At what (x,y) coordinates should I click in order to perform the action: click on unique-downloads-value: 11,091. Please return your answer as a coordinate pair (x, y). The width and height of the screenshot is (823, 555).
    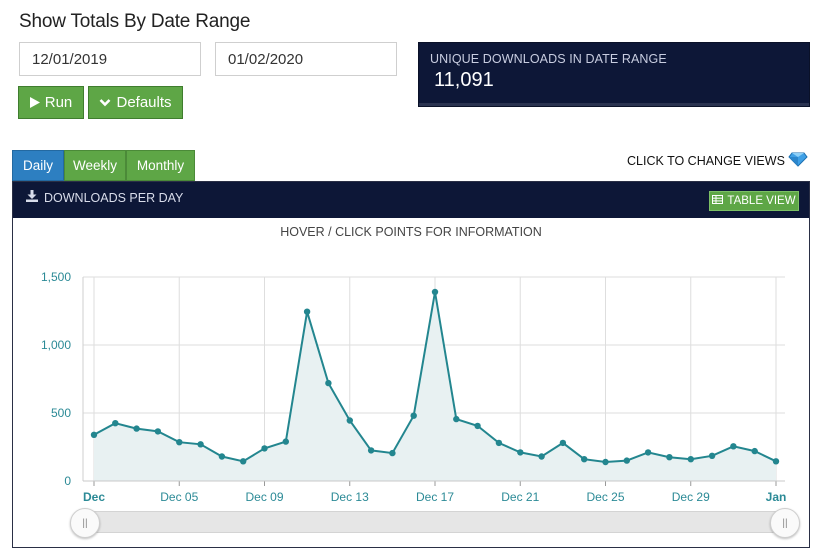
    Looking at the image, I should click on (464, 80).